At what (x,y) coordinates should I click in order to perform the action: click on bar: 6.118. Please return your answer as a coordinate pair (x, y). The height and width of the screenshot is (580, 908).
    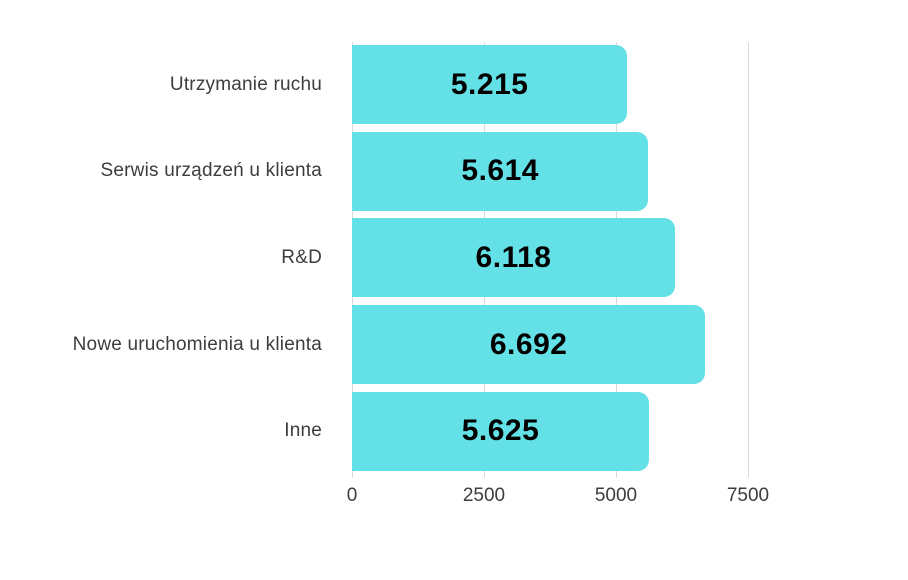
    Looking at the image, I should click on (514, 258).